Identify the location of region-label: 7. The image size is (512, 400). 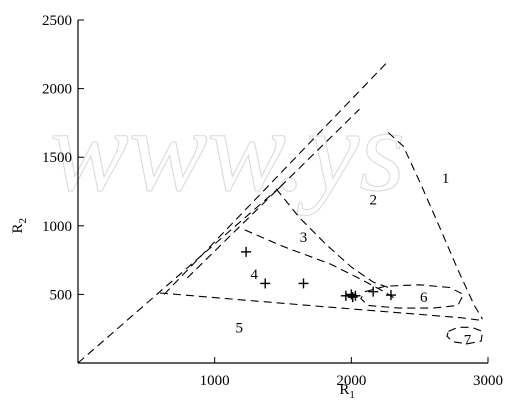
(468, 341).